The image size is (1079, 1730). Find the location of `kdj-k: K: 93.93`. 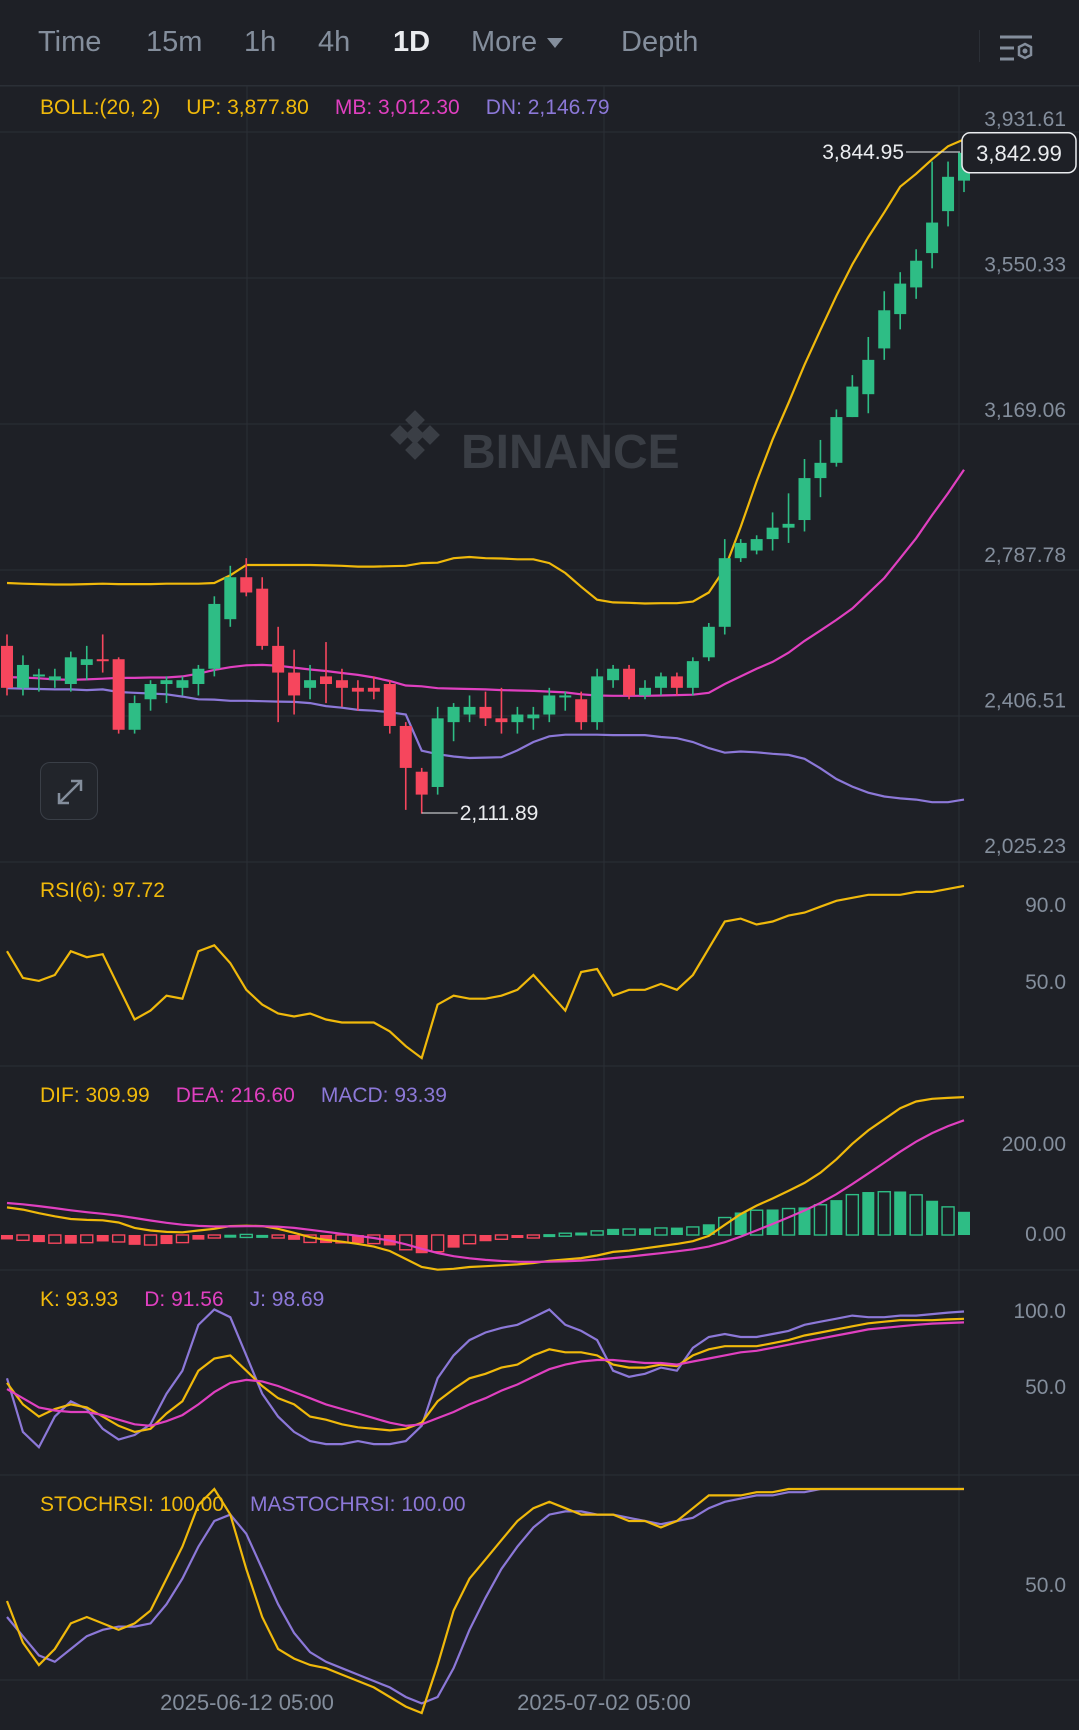

kdj-k: K: 93.93 is located at coordinates (79, 1299).